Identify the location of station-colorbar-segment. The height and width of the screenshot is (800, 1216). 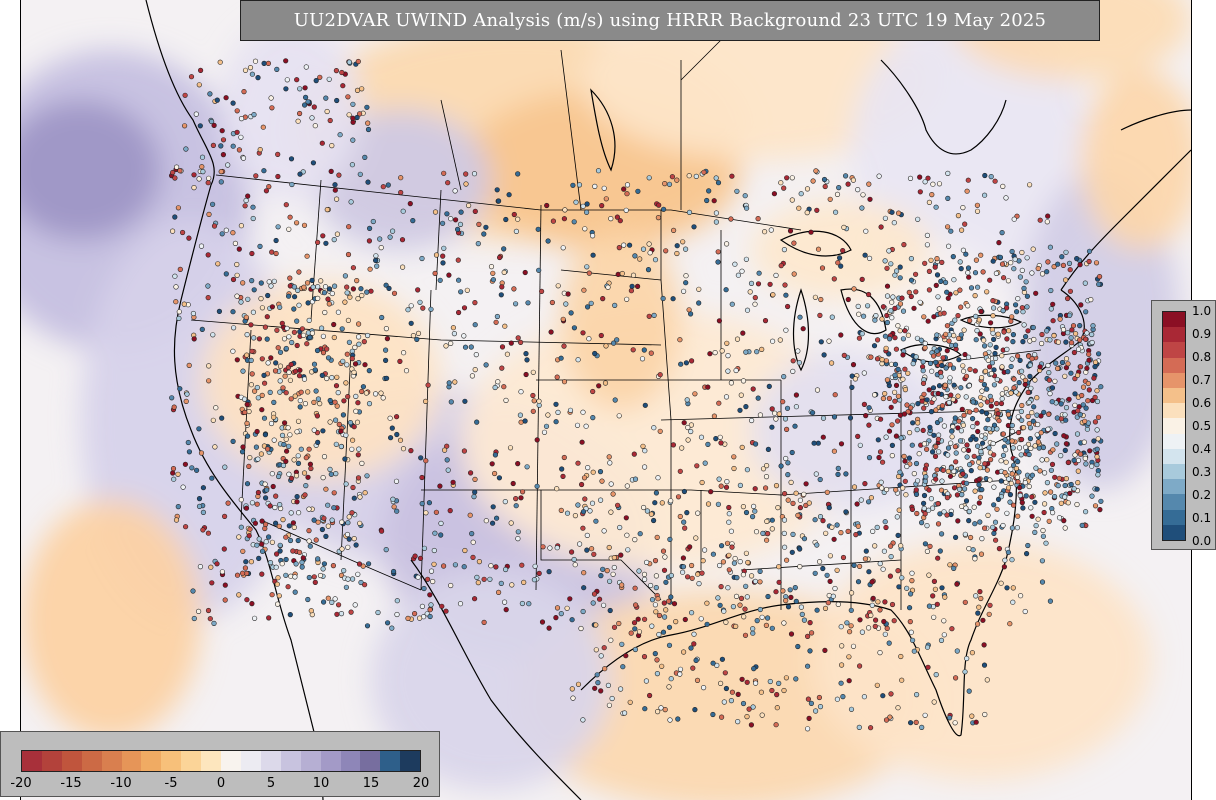
(1174, 456).